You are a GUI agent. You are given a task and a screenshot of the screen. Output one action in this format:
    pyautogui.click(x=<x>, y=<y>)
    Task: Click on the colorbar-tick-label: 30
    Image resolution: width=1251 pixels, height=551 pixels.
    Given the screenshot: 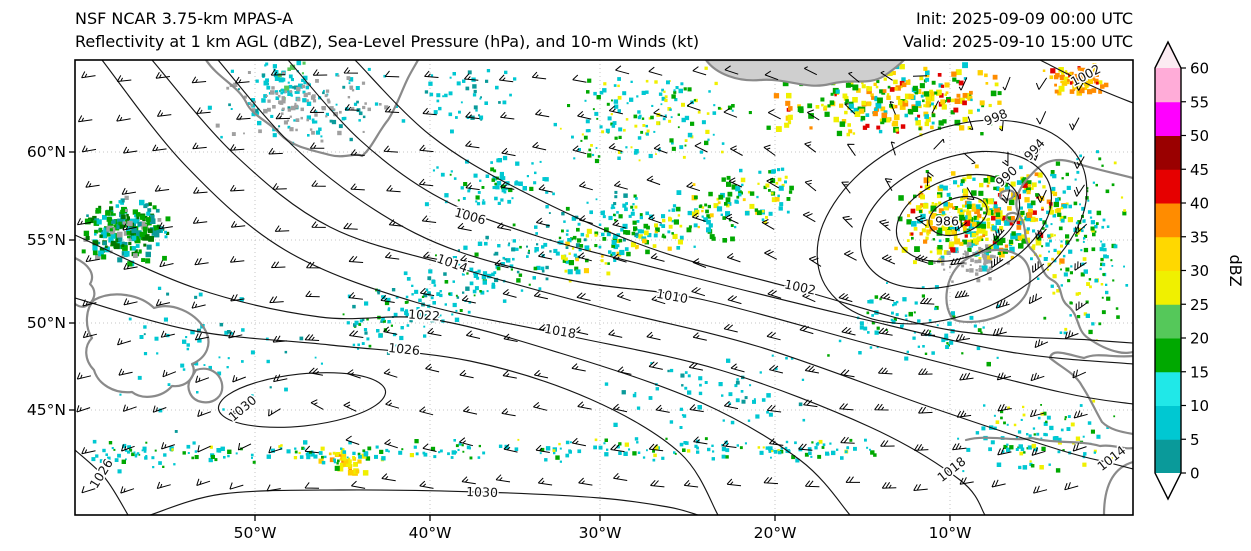 What is the action you would take?
    pyautogui.click(x=1199, y=271)
    